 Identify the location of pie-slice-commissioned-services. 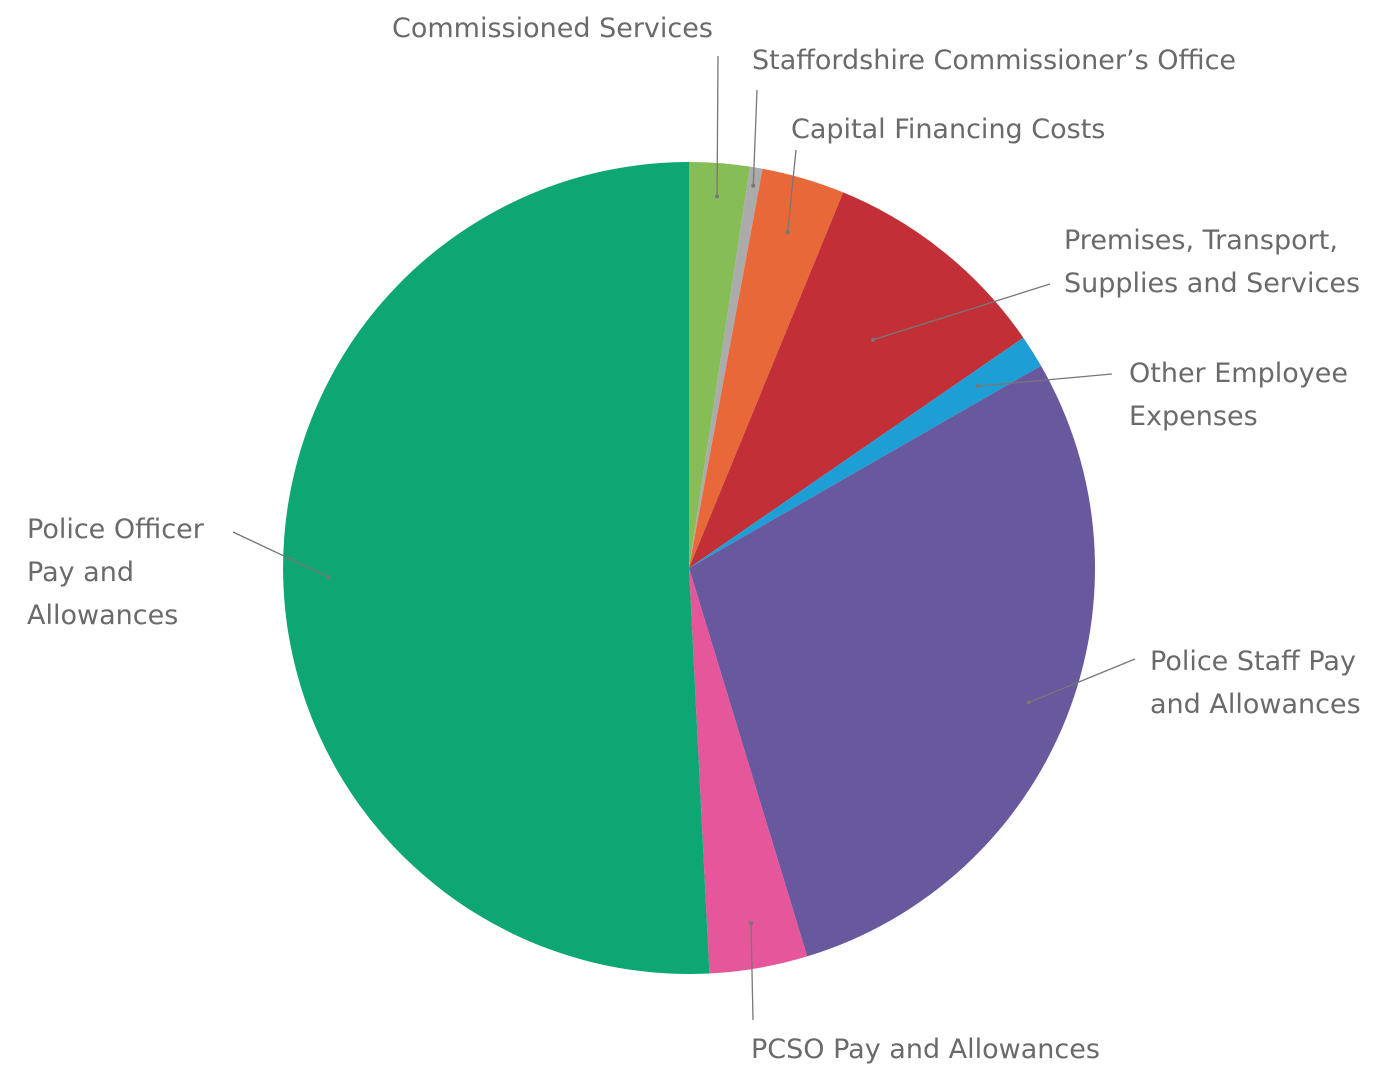
(719, 365).